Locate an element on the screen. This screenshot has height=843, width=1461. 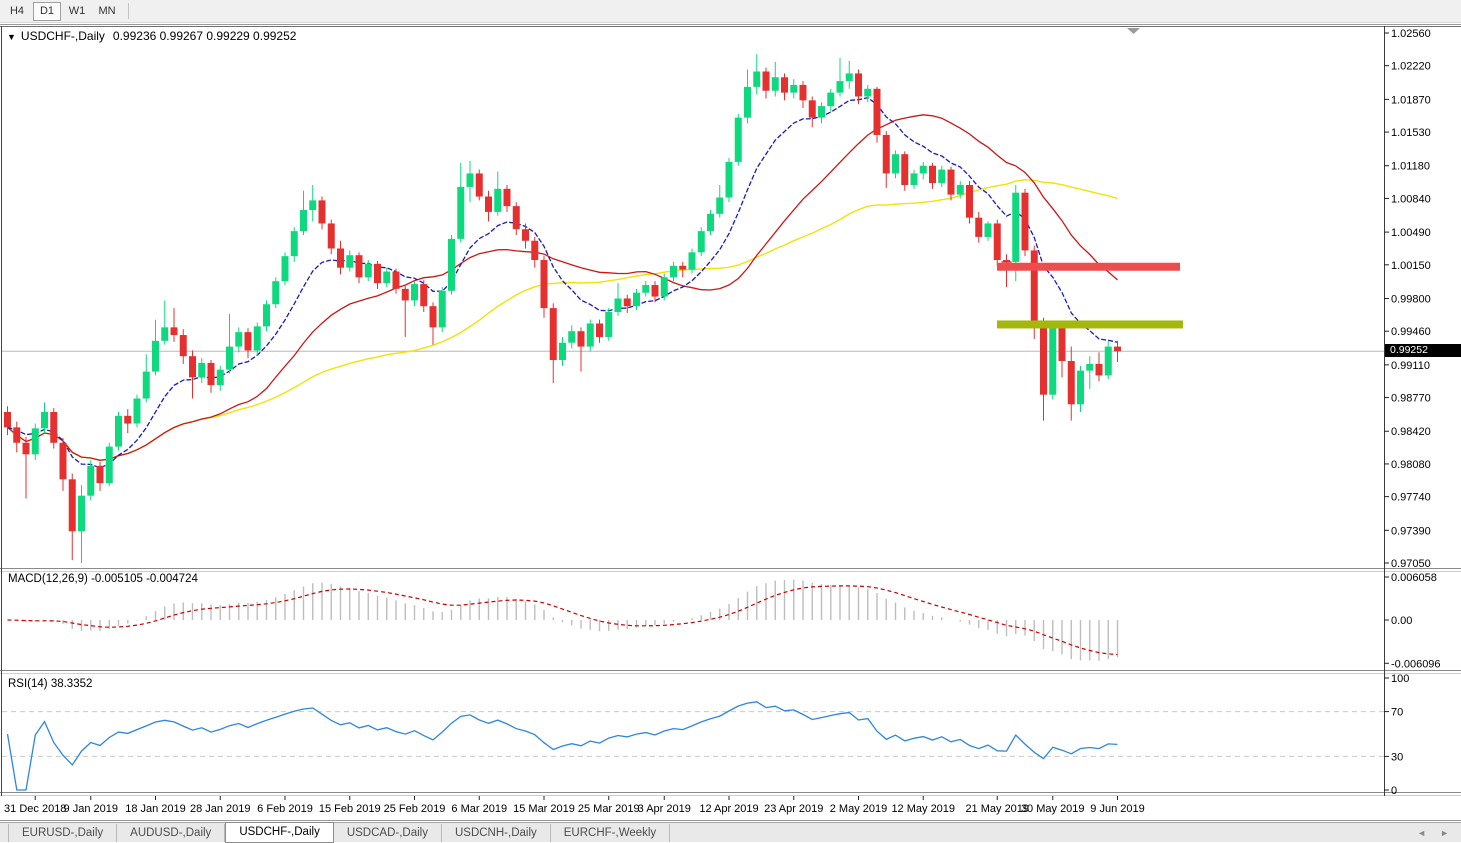
svg-text: 0 is located at coordinates (1394, 791).